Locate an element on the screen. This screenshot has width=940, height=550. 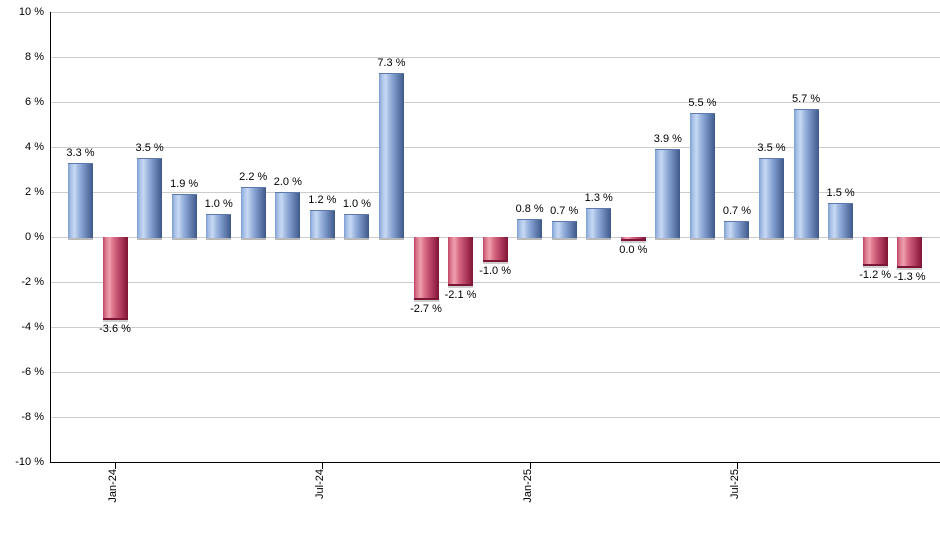
bar-value-label: 0.8 % is located at coordinates (529, 209).